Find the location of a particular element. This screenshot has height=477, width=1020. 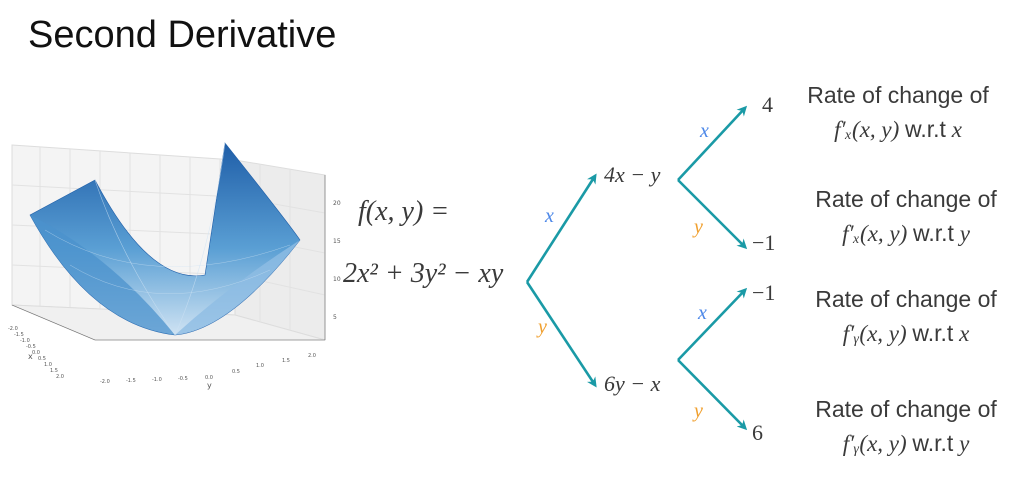

second-derivative-fyx-value: −1 is located at coordinates (764, 292).